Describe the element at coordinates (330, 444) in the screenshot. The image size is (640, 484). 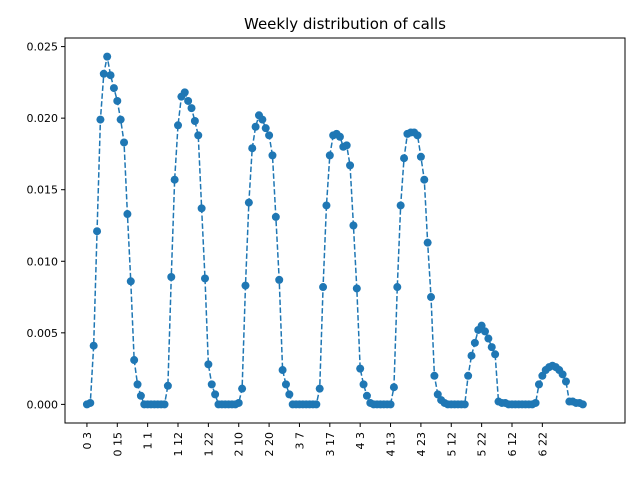
I see `x-tick-label: 3 17` at that location.